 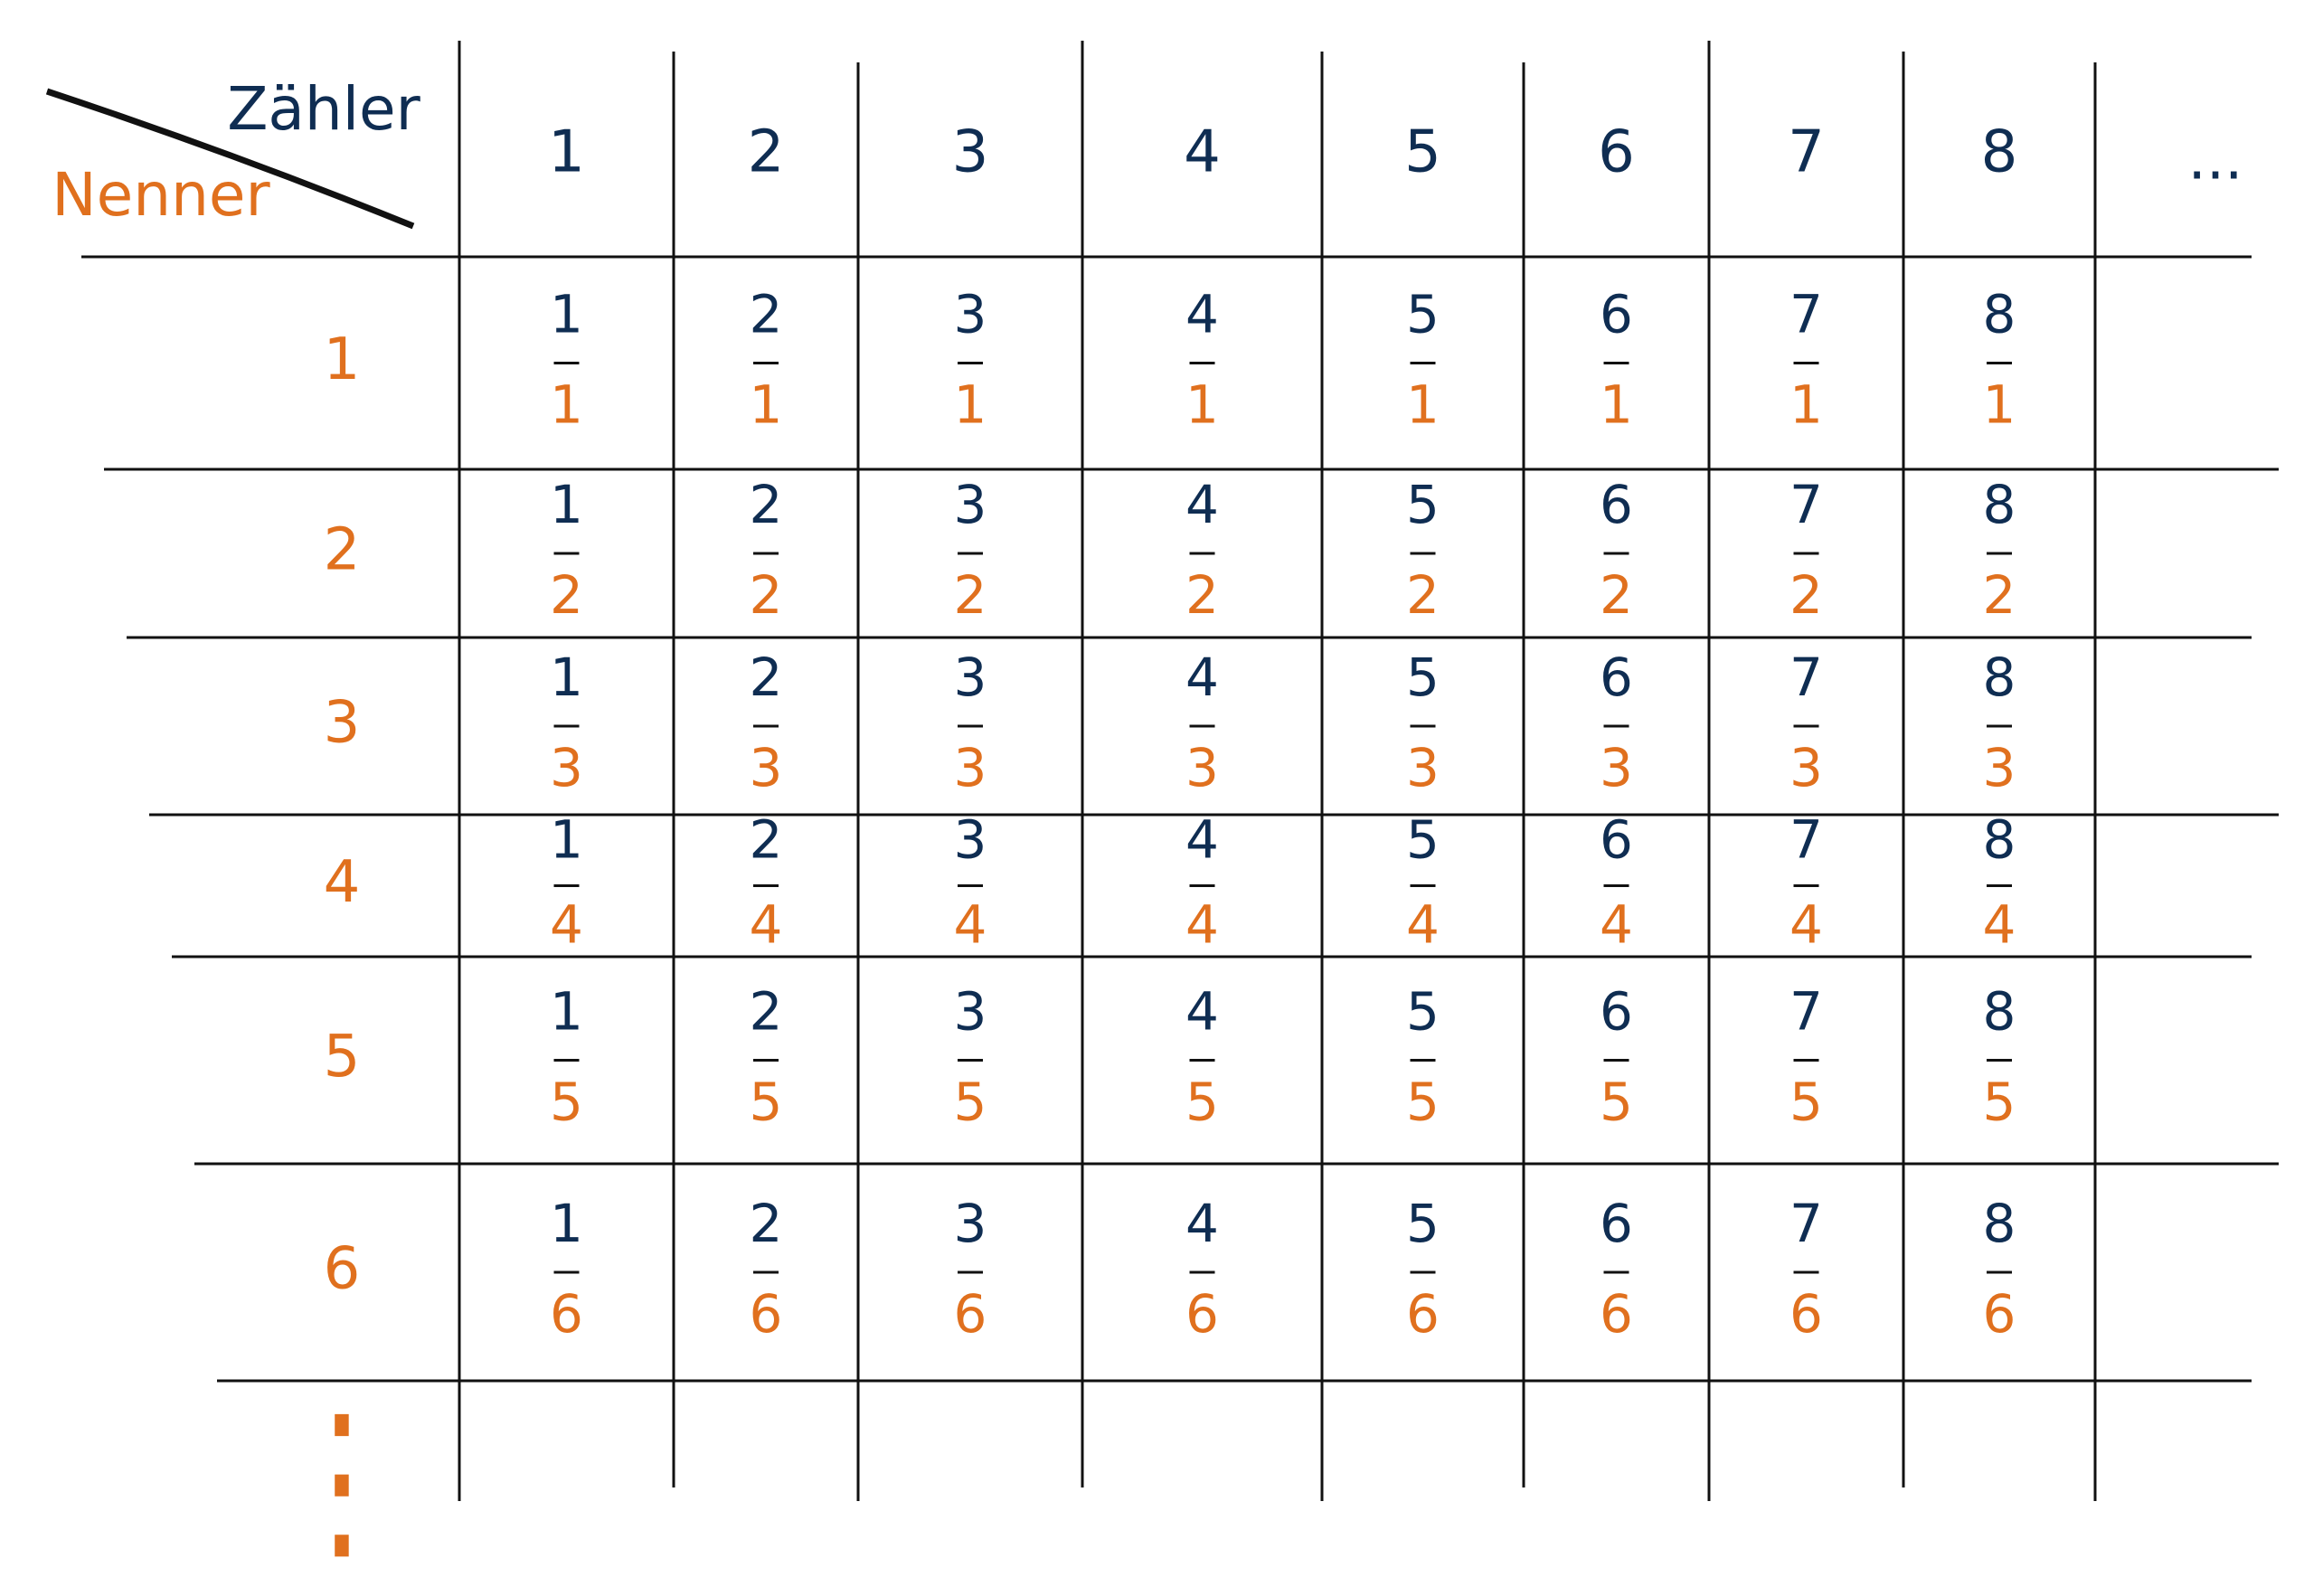 What do you see at coordinates (342, 1058) in the screenshot?
I see `row-header: 5` at bounding box center [342, 1058].